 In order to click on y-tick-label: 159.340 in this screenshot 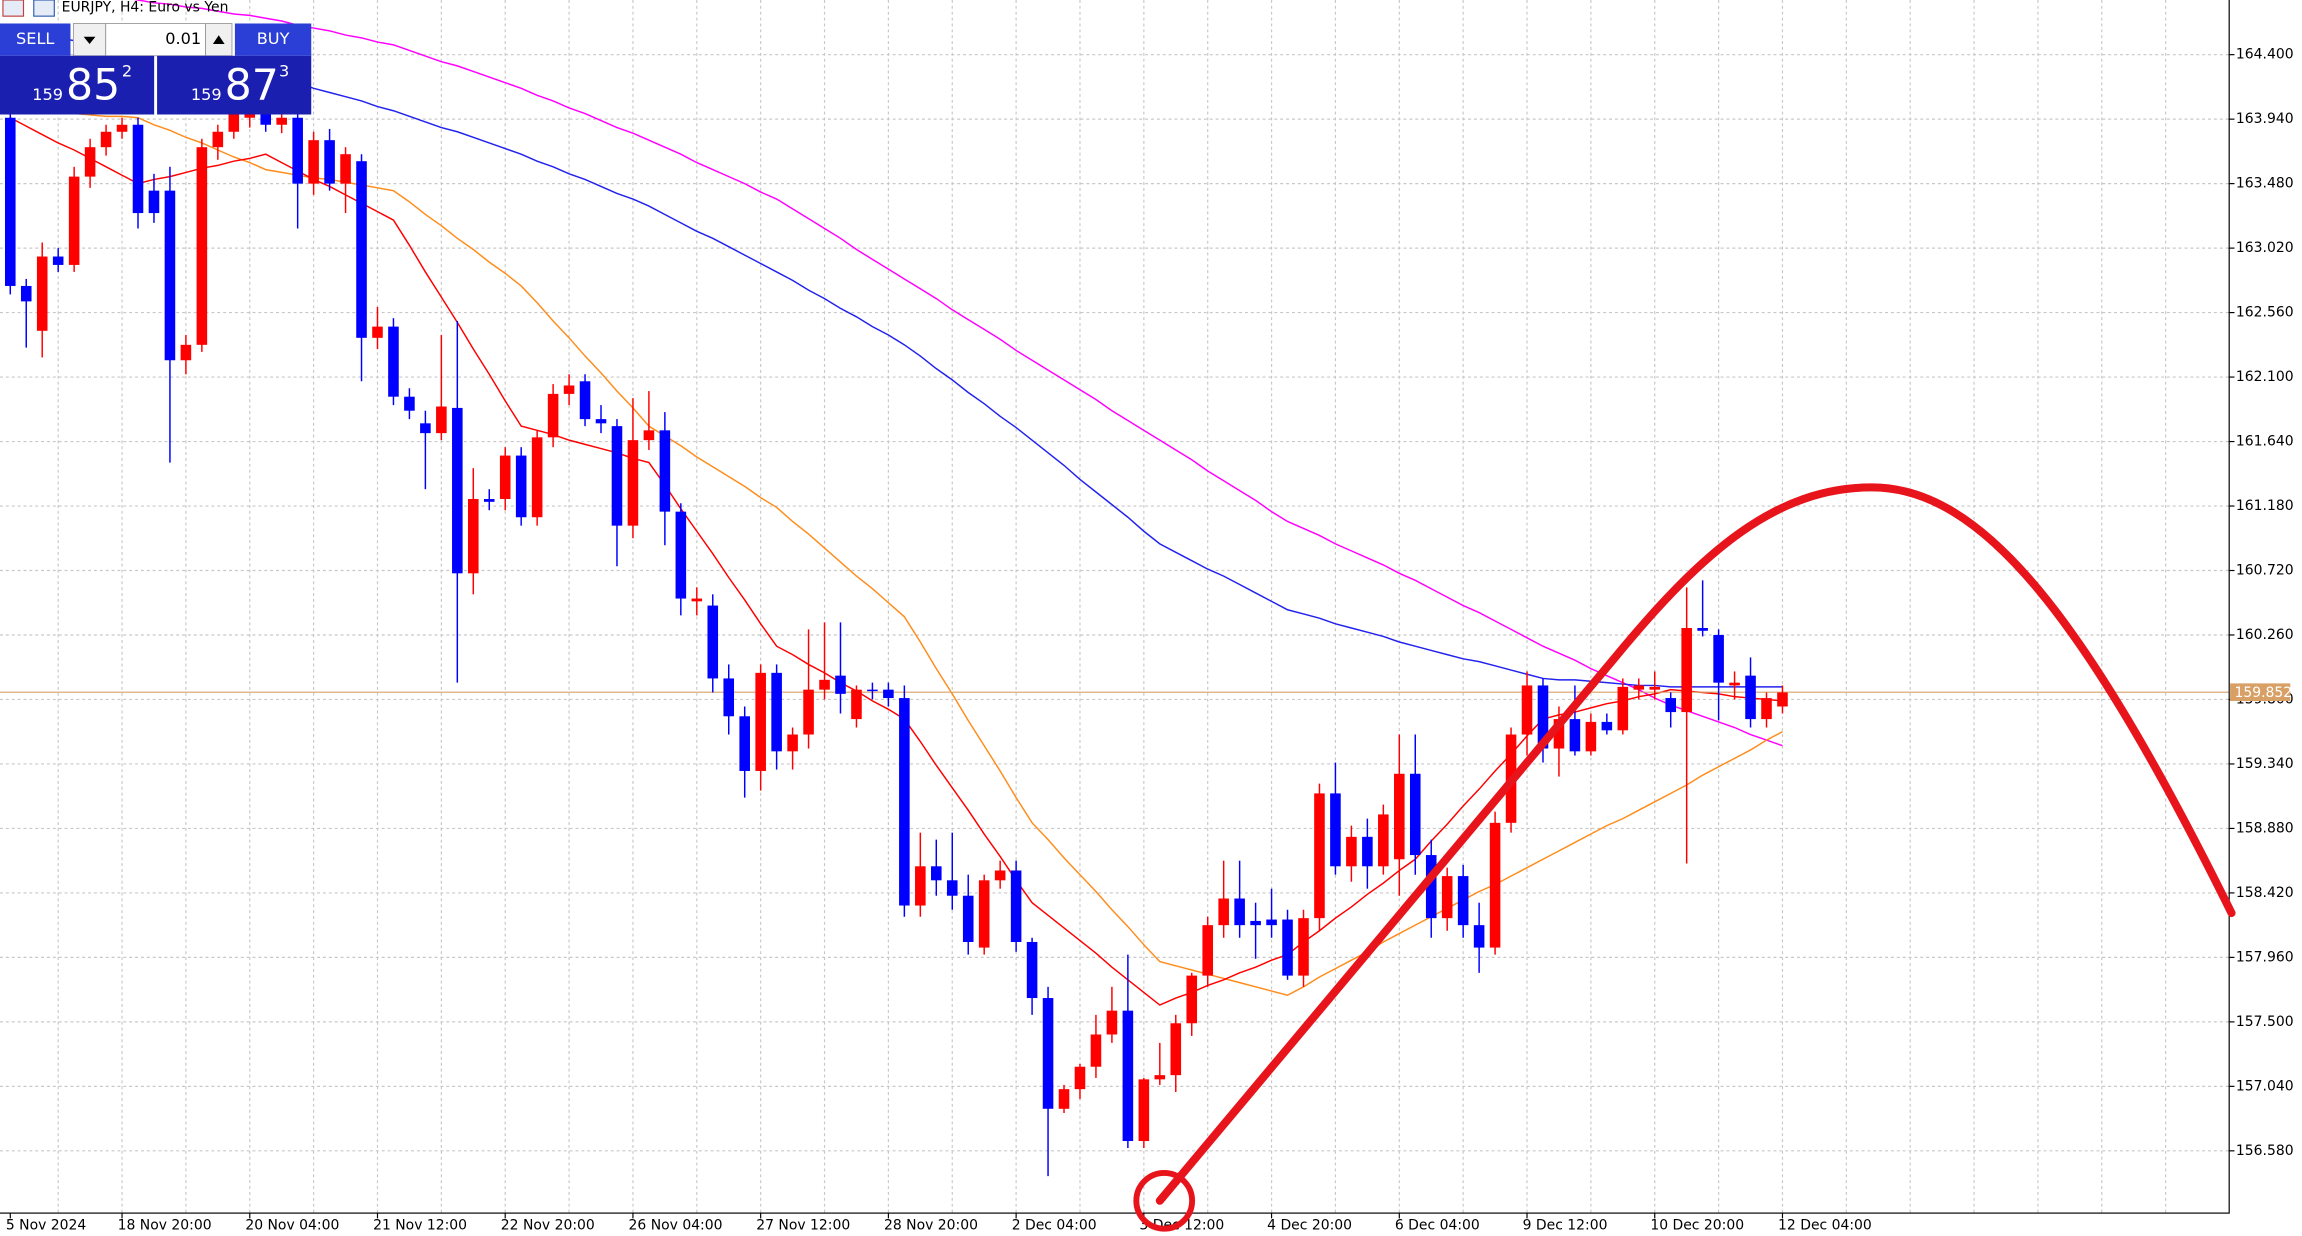, I will do `click(2265, 764)`.